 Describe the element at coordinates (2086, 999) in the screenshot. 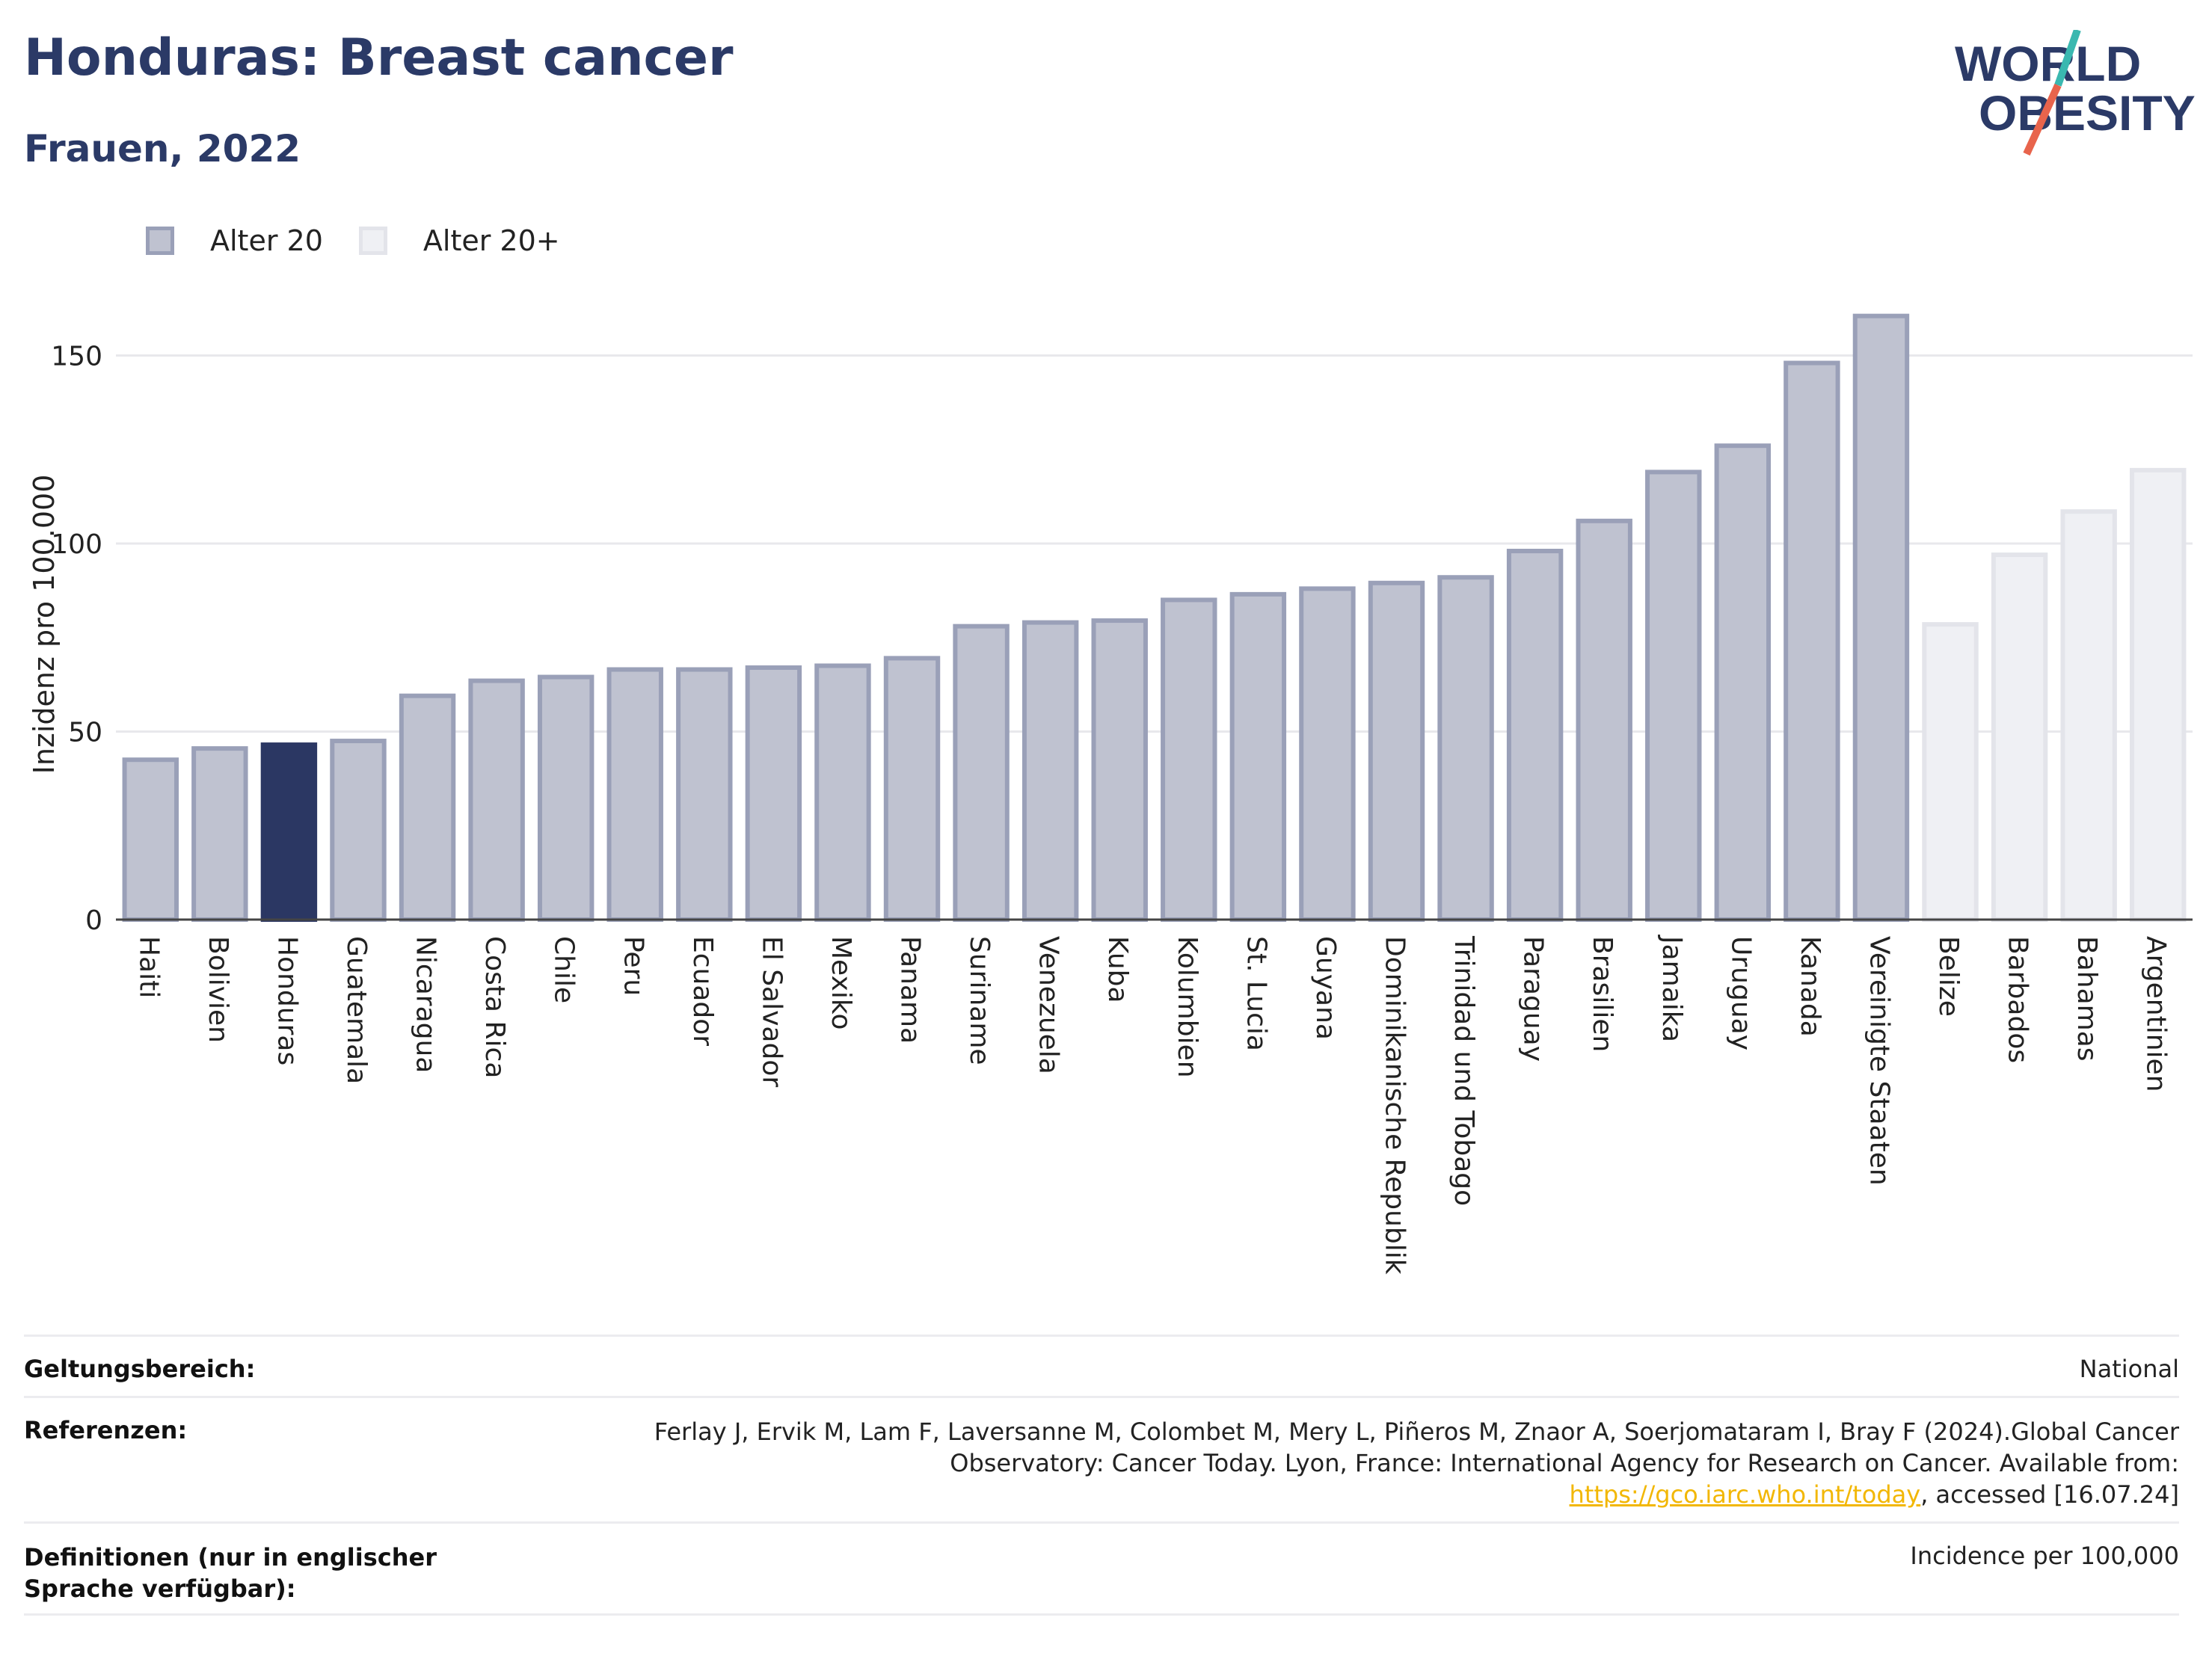

I see `x-tick-label: Bahamas` at that location.